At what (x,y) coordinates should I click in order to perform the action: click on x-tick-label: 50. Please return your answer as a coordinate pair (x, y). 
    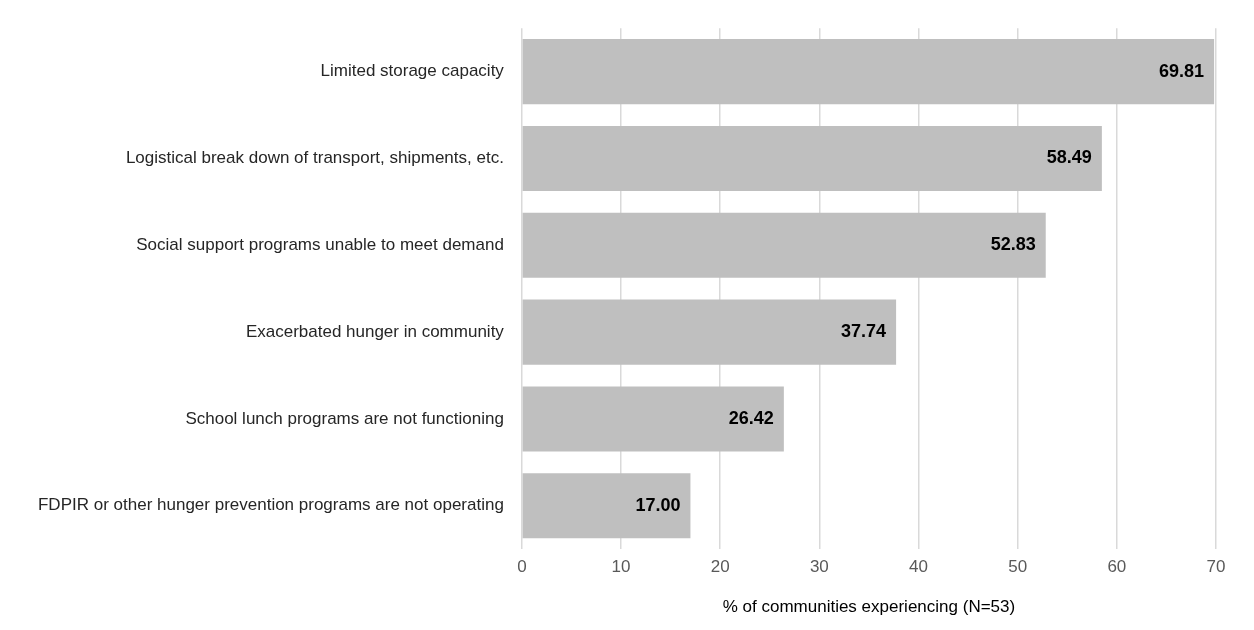
    Looking at the image, I should click on (1018, 567).